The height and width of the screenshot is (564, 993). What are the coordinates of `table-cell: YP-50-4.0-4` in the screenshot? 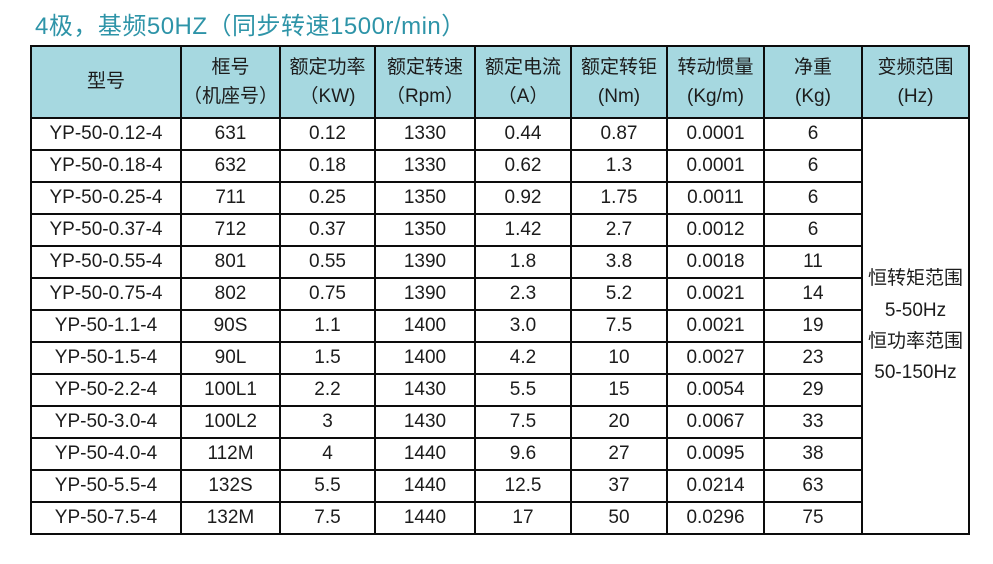 It's located at (106, 454).